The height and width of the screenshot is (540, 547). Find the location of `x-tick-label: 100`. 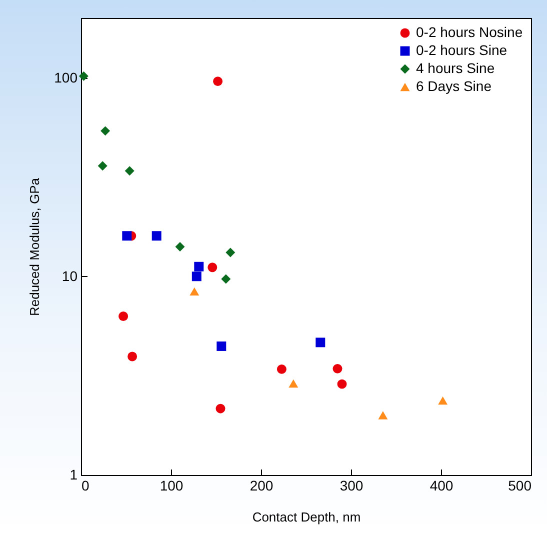

x-tick-label: 100 is located at coordinates (172, 486).